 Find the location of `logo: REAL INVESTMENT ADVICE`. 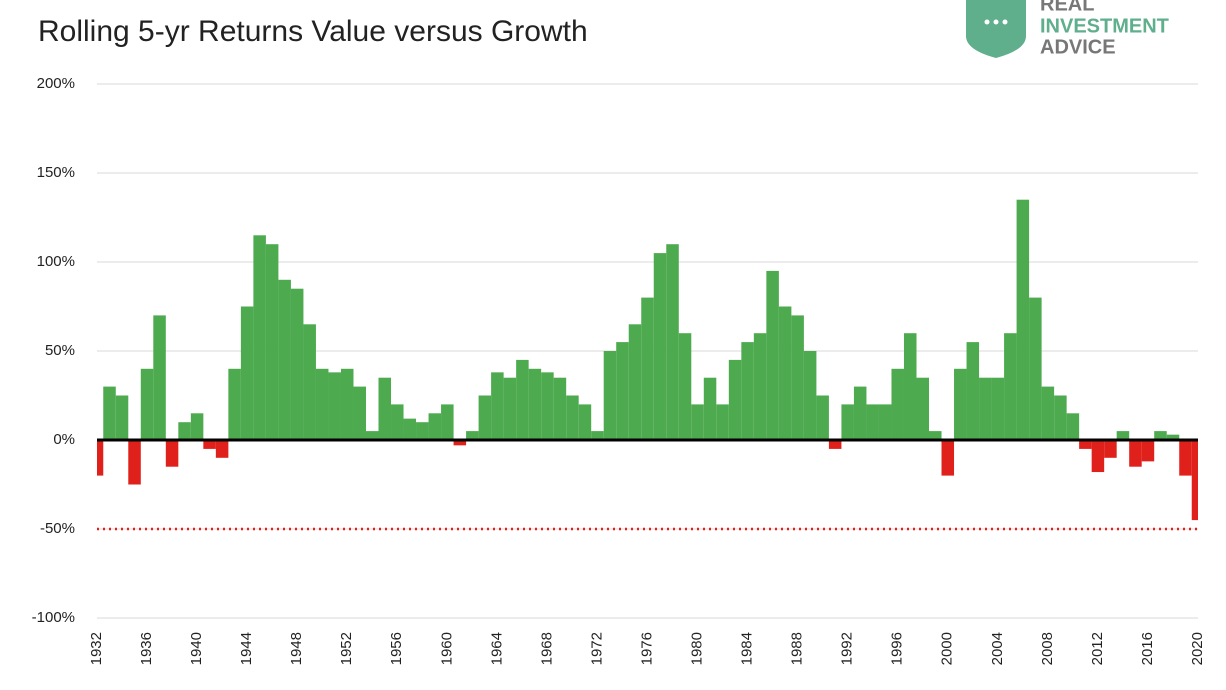

logo: REAL INVESTMENT ADVICE is located at coordinates (1067, 29).